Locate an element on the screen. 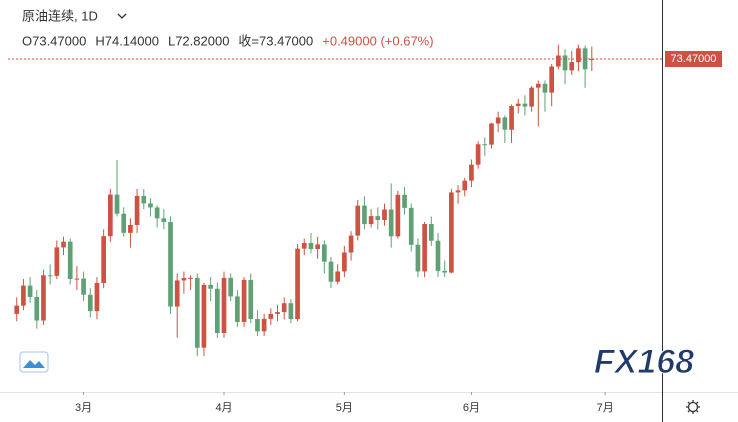 The height and width of the screenshot is (422, 738). last-price-label: 73.47000 is located at coordinates (694, 59).